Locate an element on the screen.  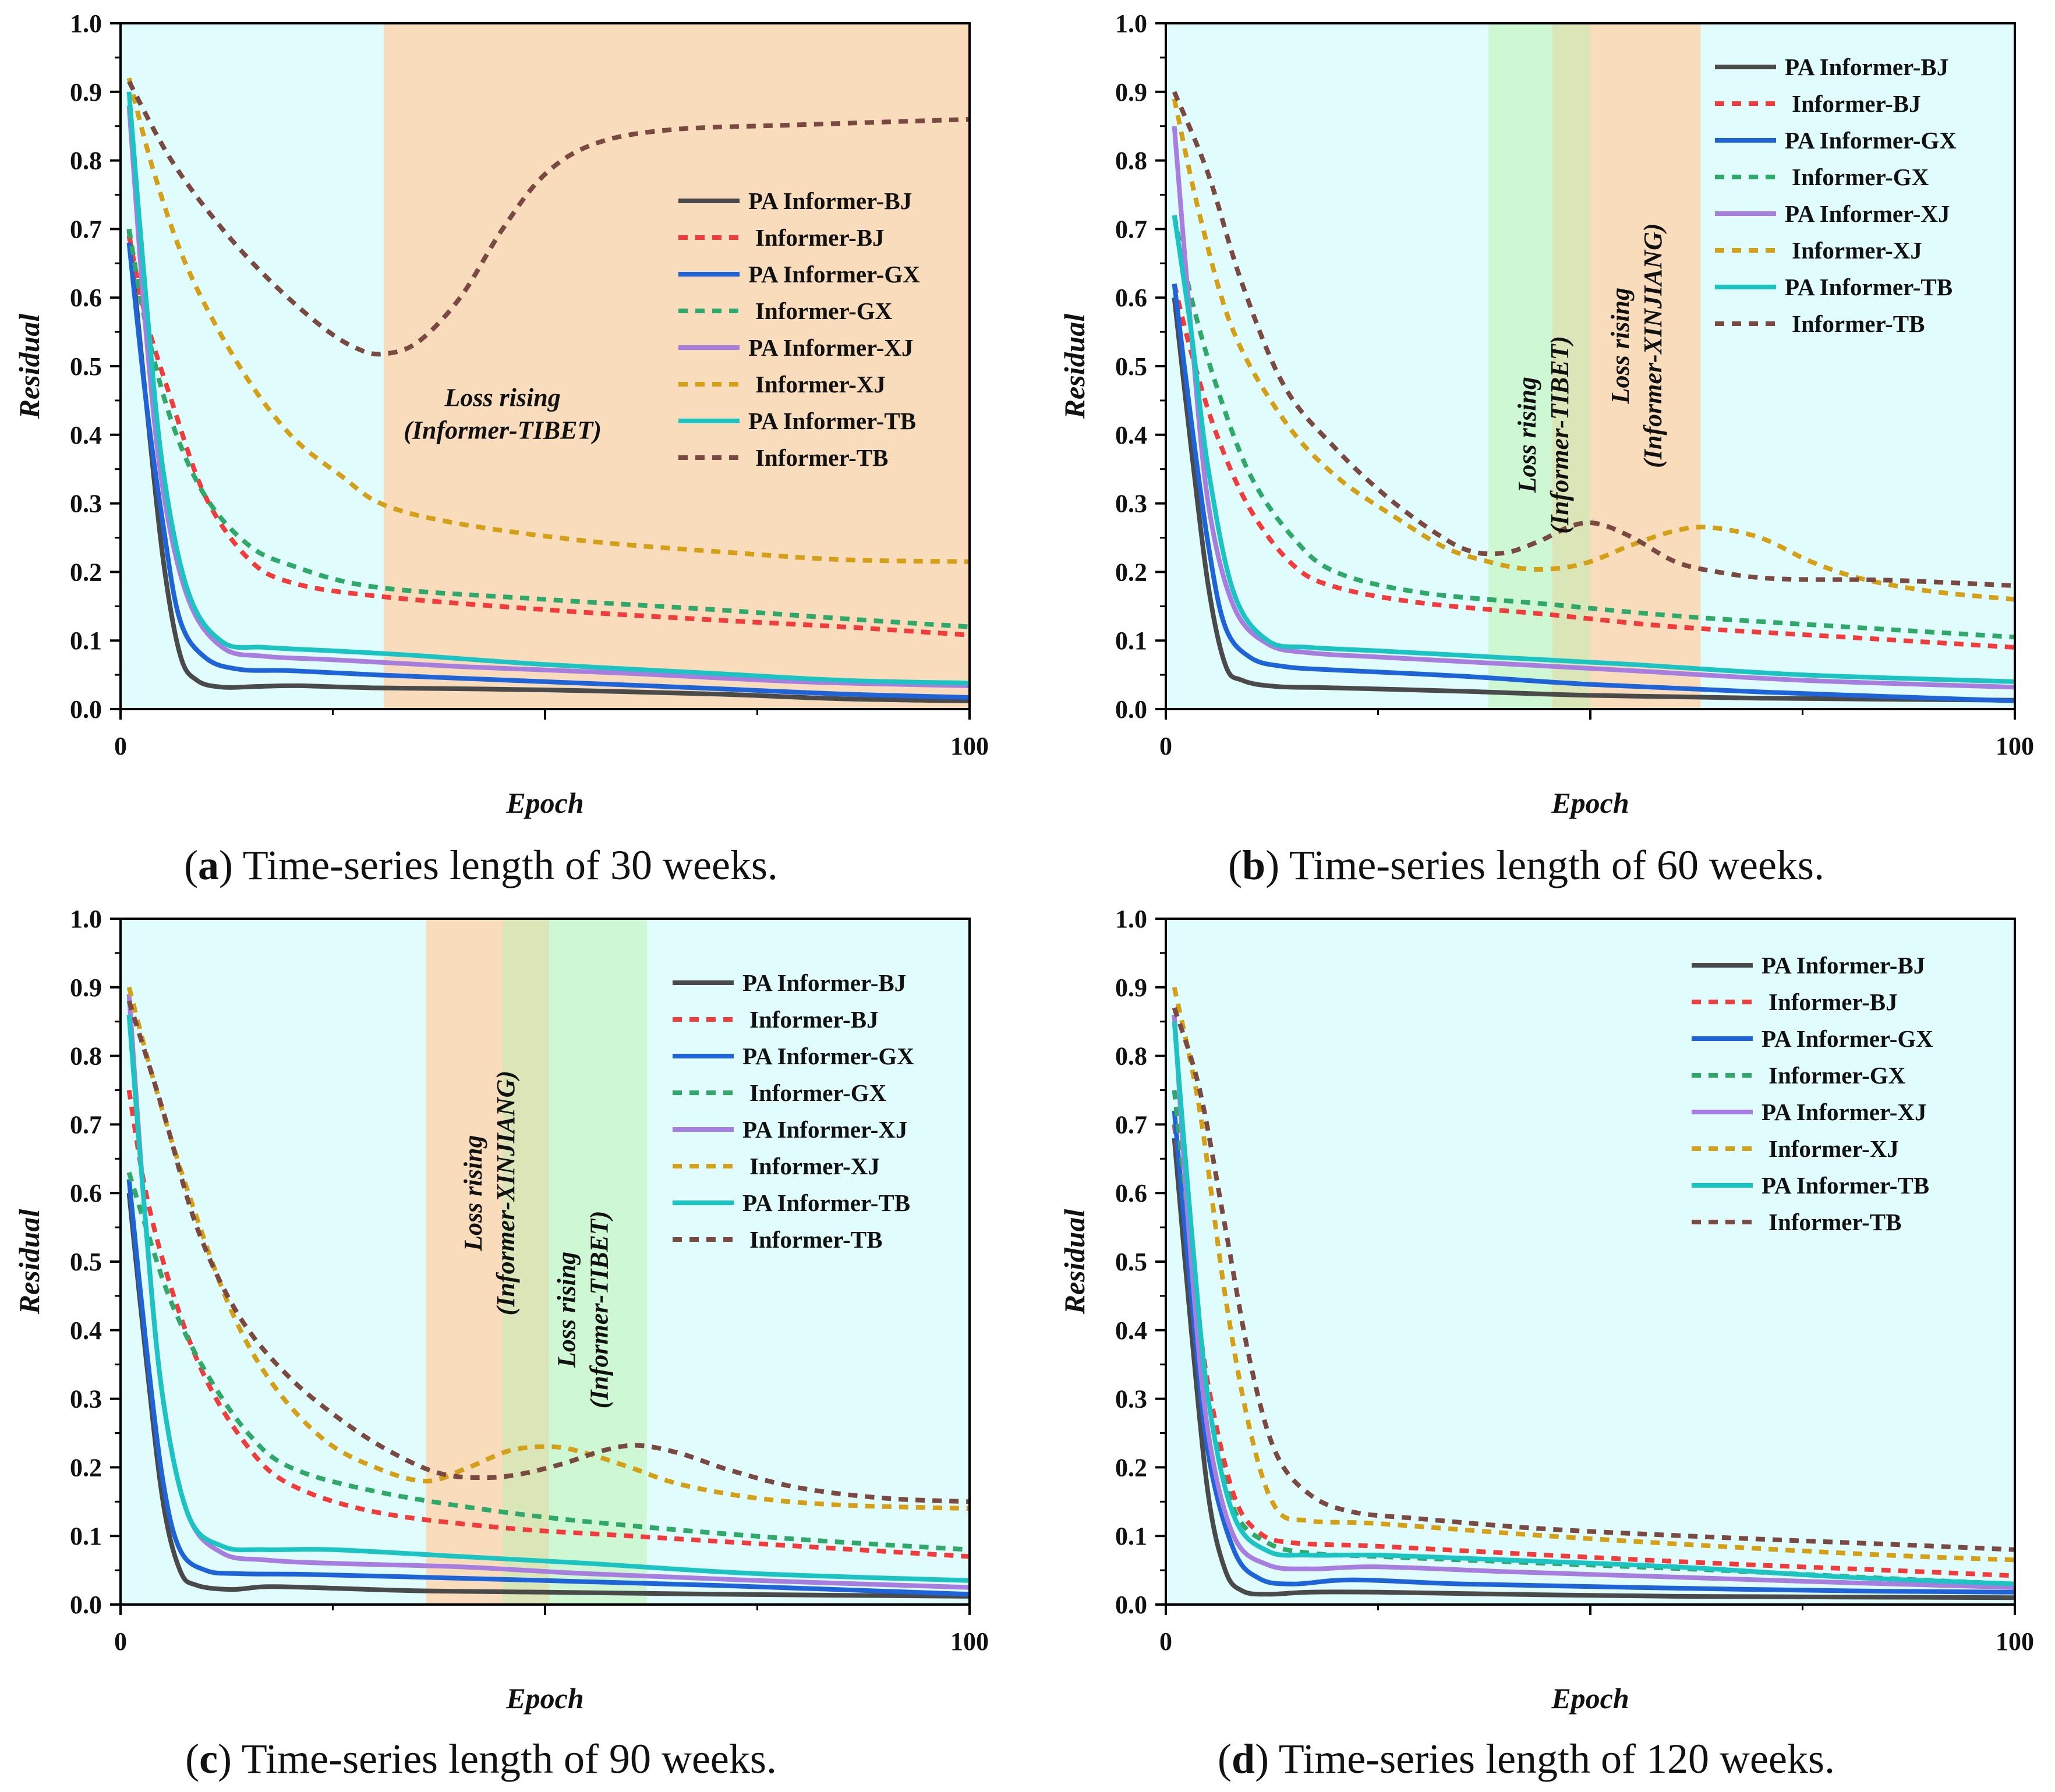
caption-text: Time-series length of 120 weeks. is located at coordinates (1552, 1759).